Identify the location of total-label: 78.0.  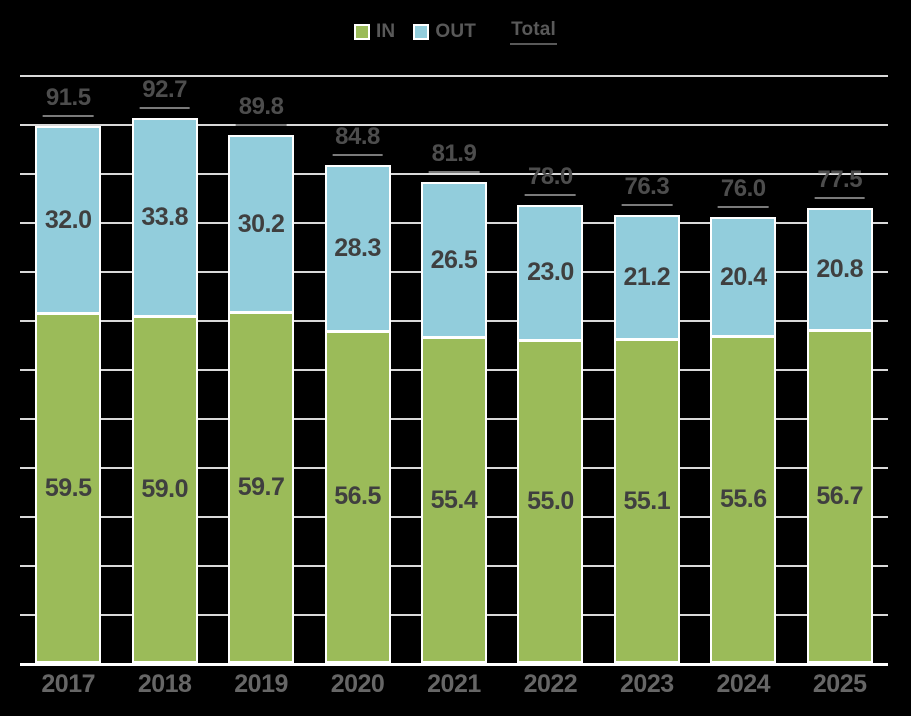
(550, 180).